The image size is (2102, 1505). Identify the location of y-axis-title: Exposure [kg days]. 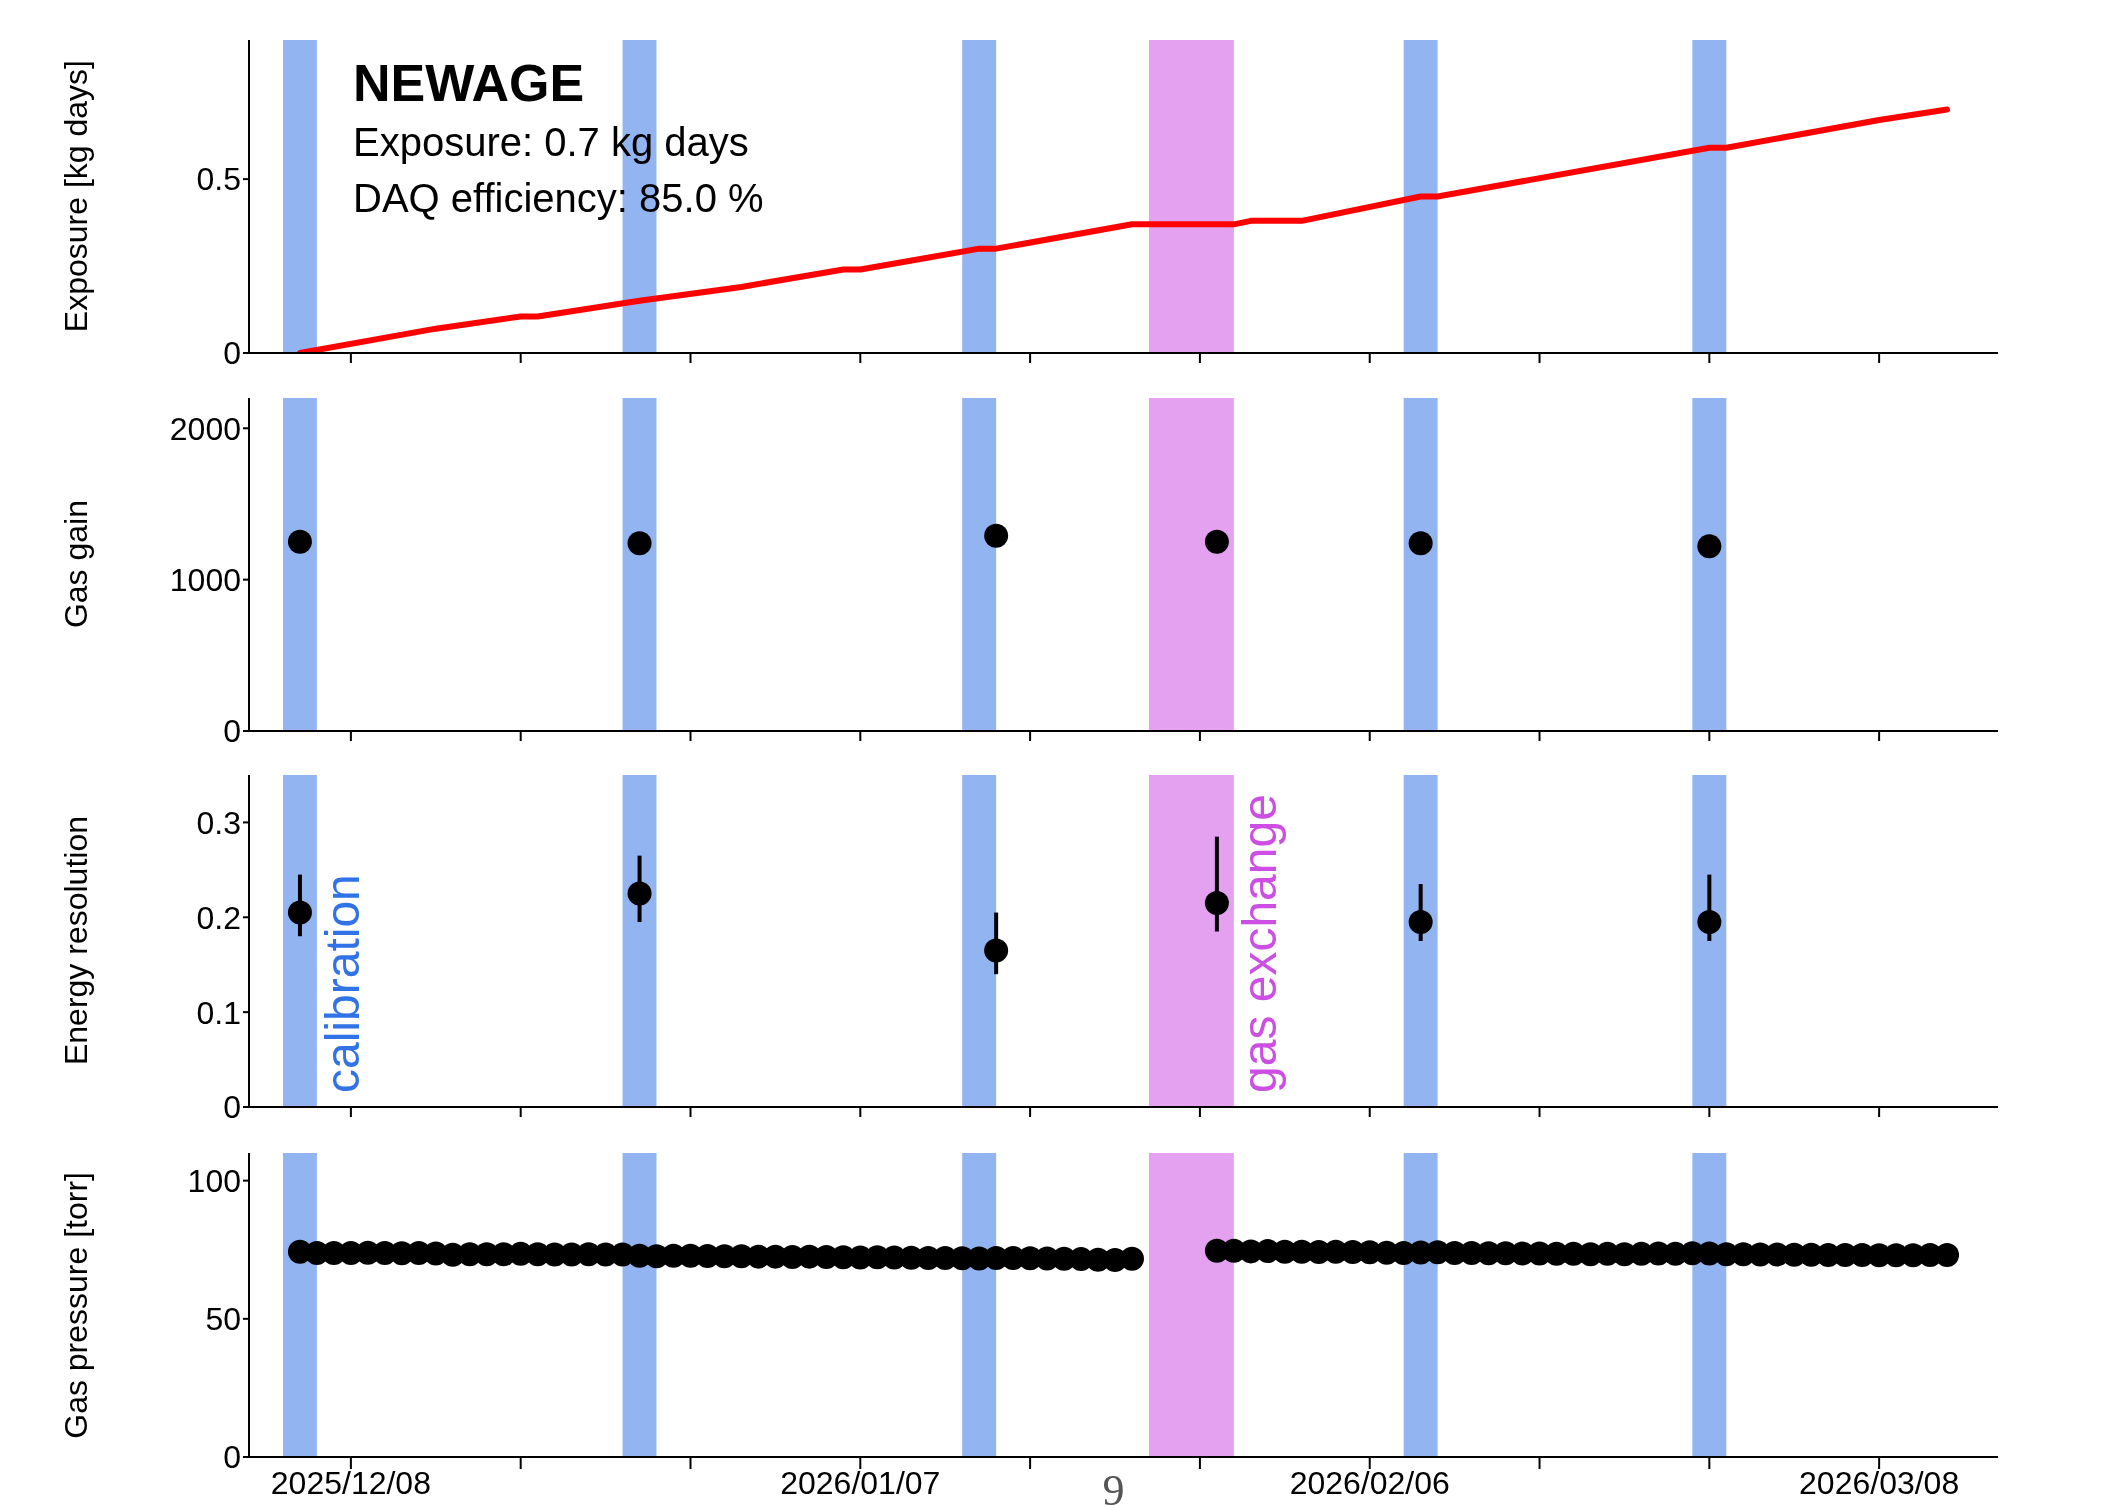
(76, 196).